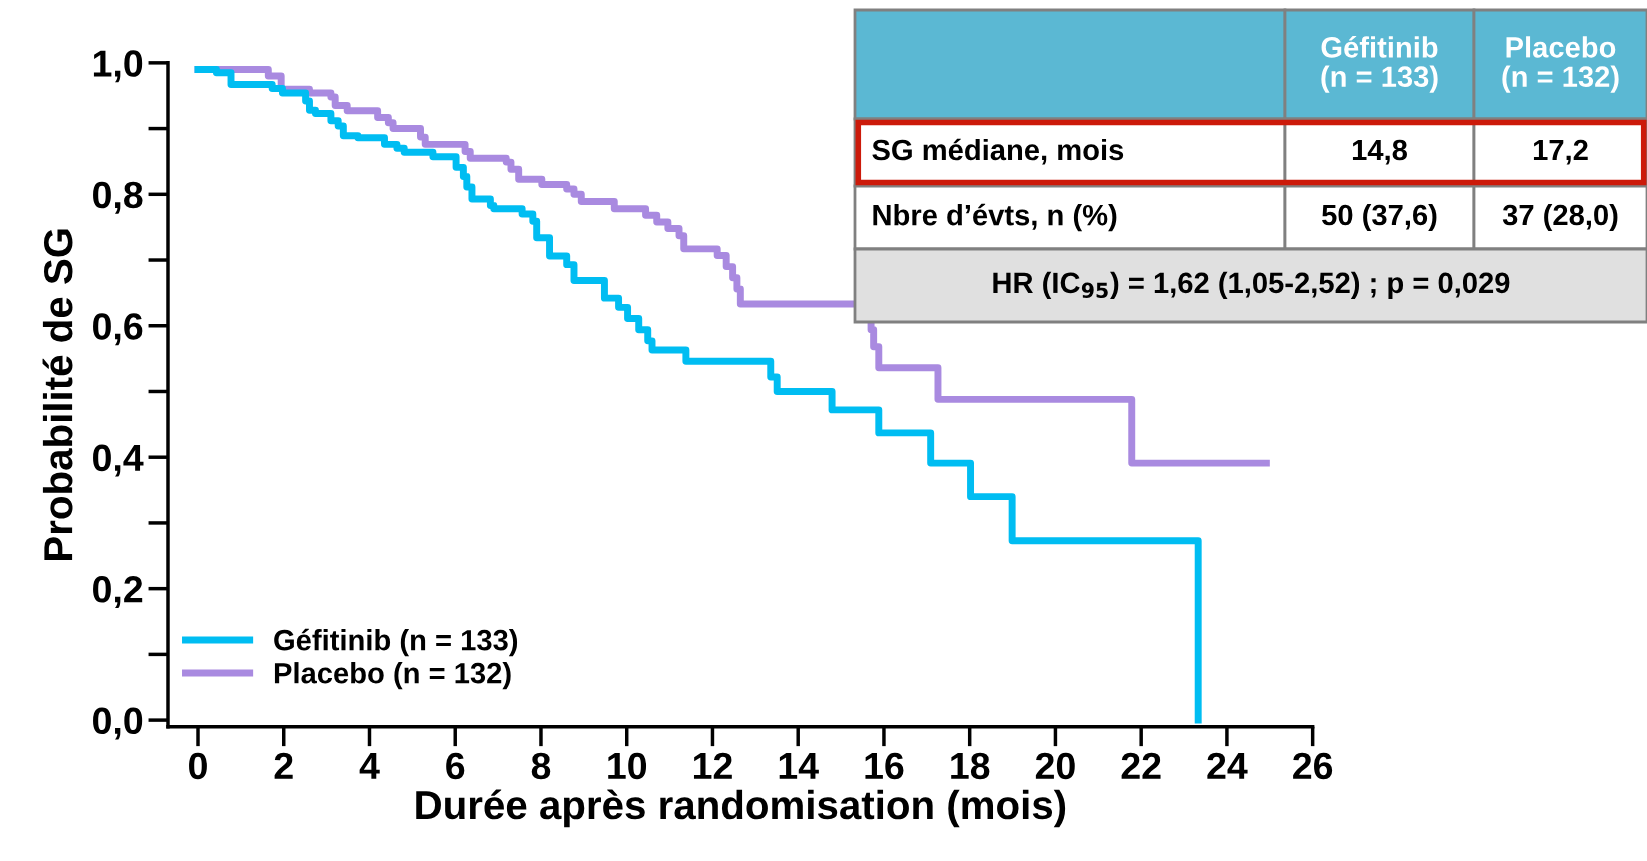  What do you see at coordinates (118, 723) in the screenshot?
I see `y-tick-label: 0,0` at bounding box center [118, 723].